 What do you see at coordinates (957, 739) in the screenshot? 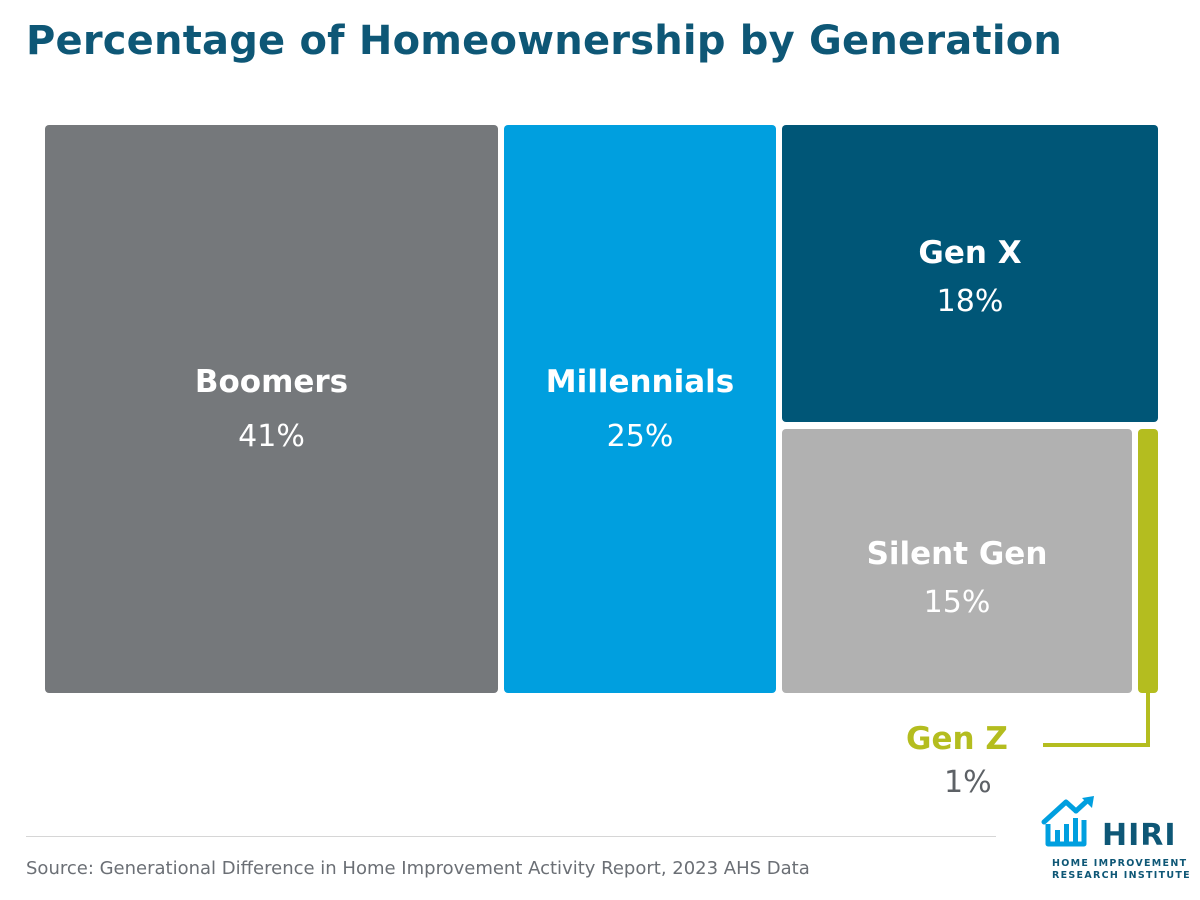
I see `gen-z-label: Gen Z` at bounding box center [957, 739].